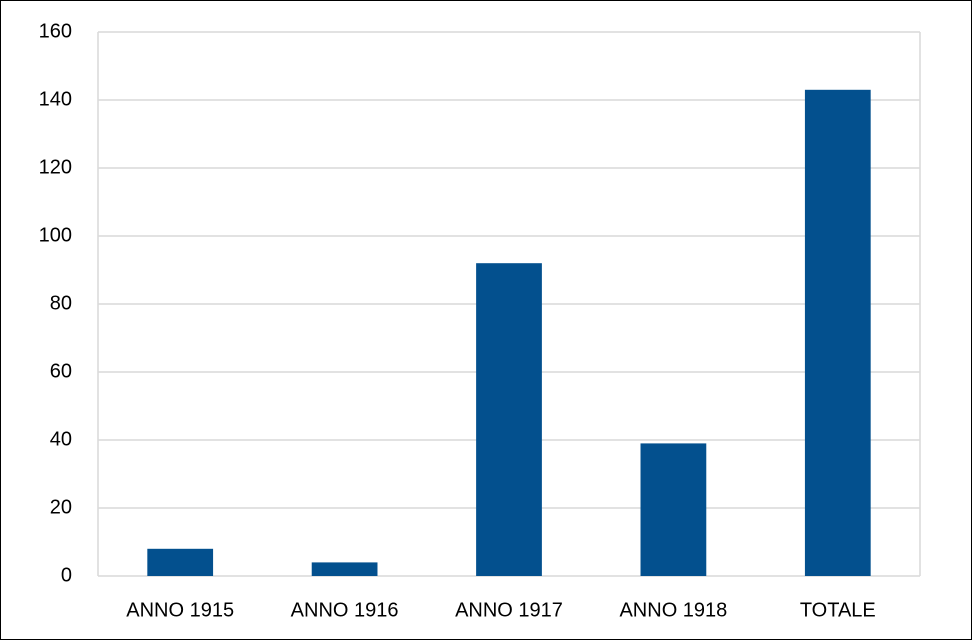 The width and height of the screenshot is (972, 640). What do you see at coordinates (61, 371) in the screenshot?
I see `y-tick-label: 60` at bounding box center [61, 371].